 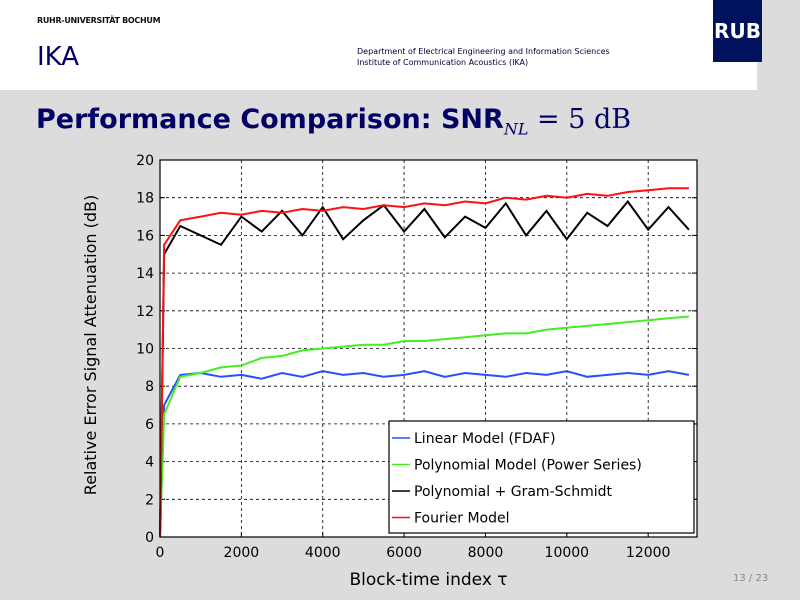 What do you see at coordinates (270, 119) in the screenshot?
I see `title-main: Performance Comparison: SNR` at bounding box center [270, 119].